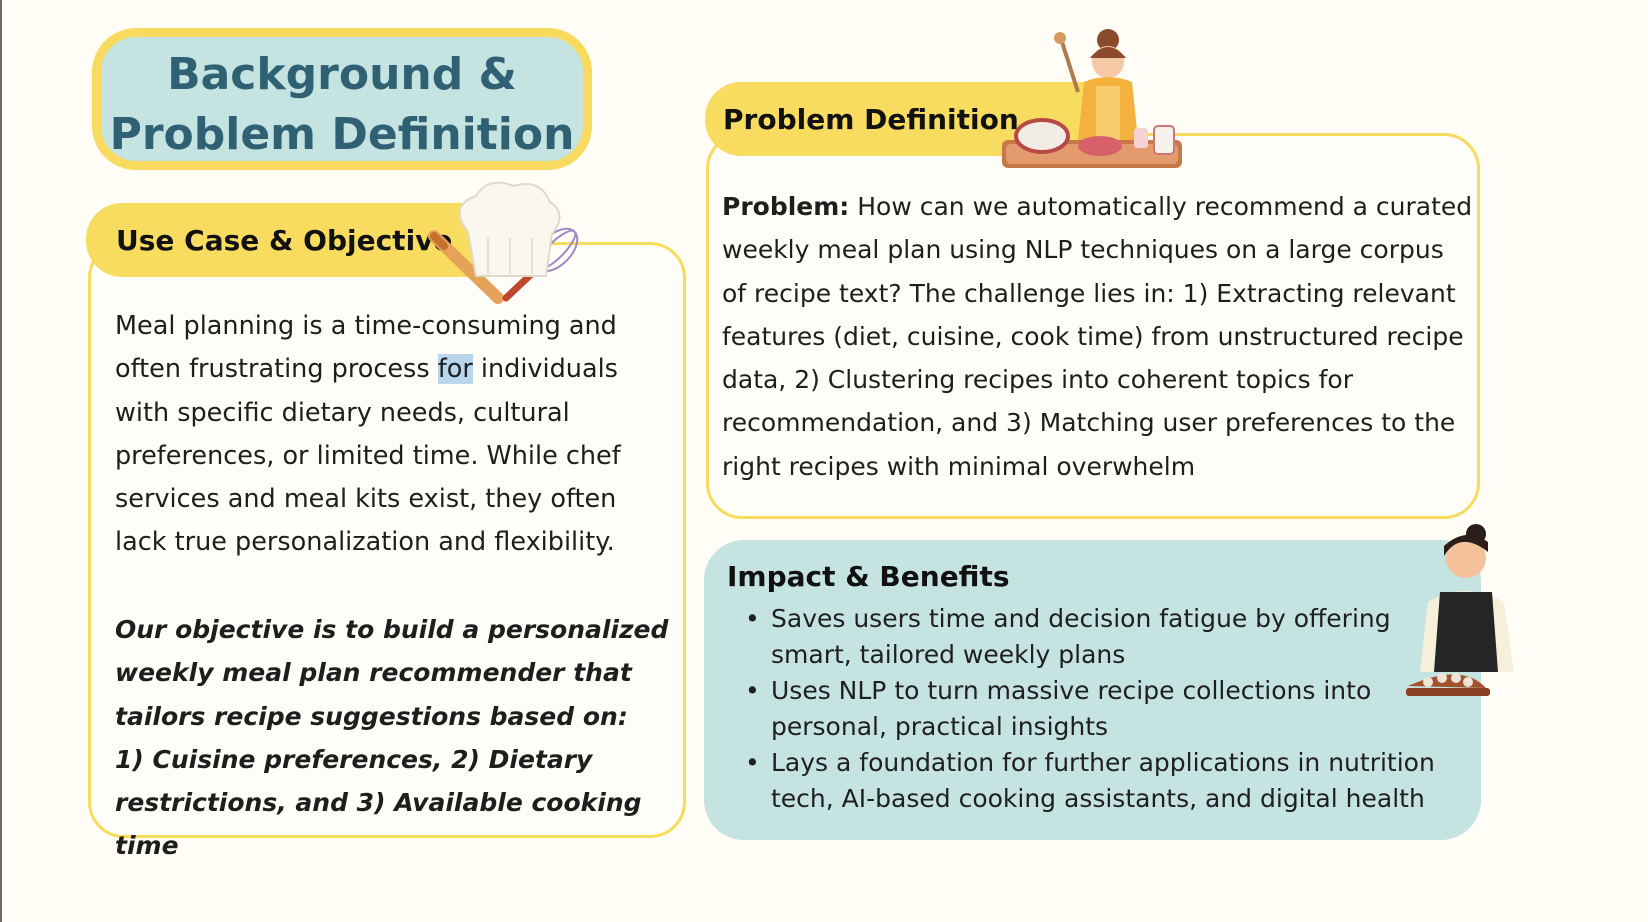 The image size is (1648, 922). I want to click on use-case-heading: Use Case & Objective, so click(301, 240).